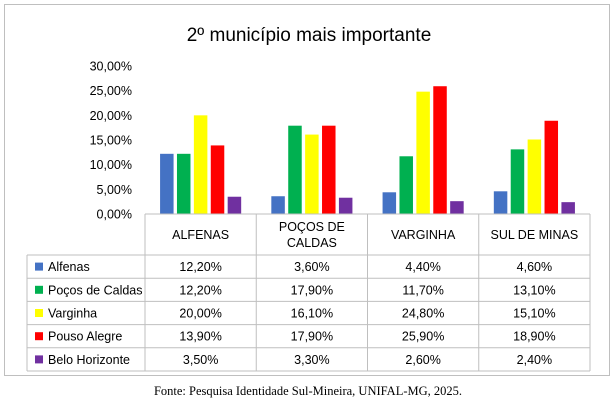 Image resolution: width=616 pixels, height=410 pixels. I want to click on table-cell-value: 16,10%, so click(312, 314).